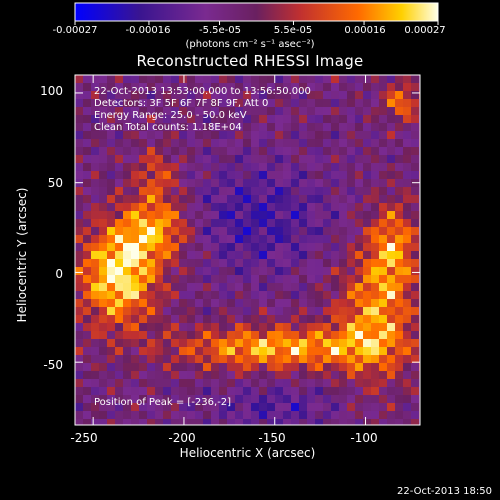  What do you see at coordinates (148, 30) in the screenshot?
I see `colorbar-tick-label: -0.00016` at bounding box center [148, 30].